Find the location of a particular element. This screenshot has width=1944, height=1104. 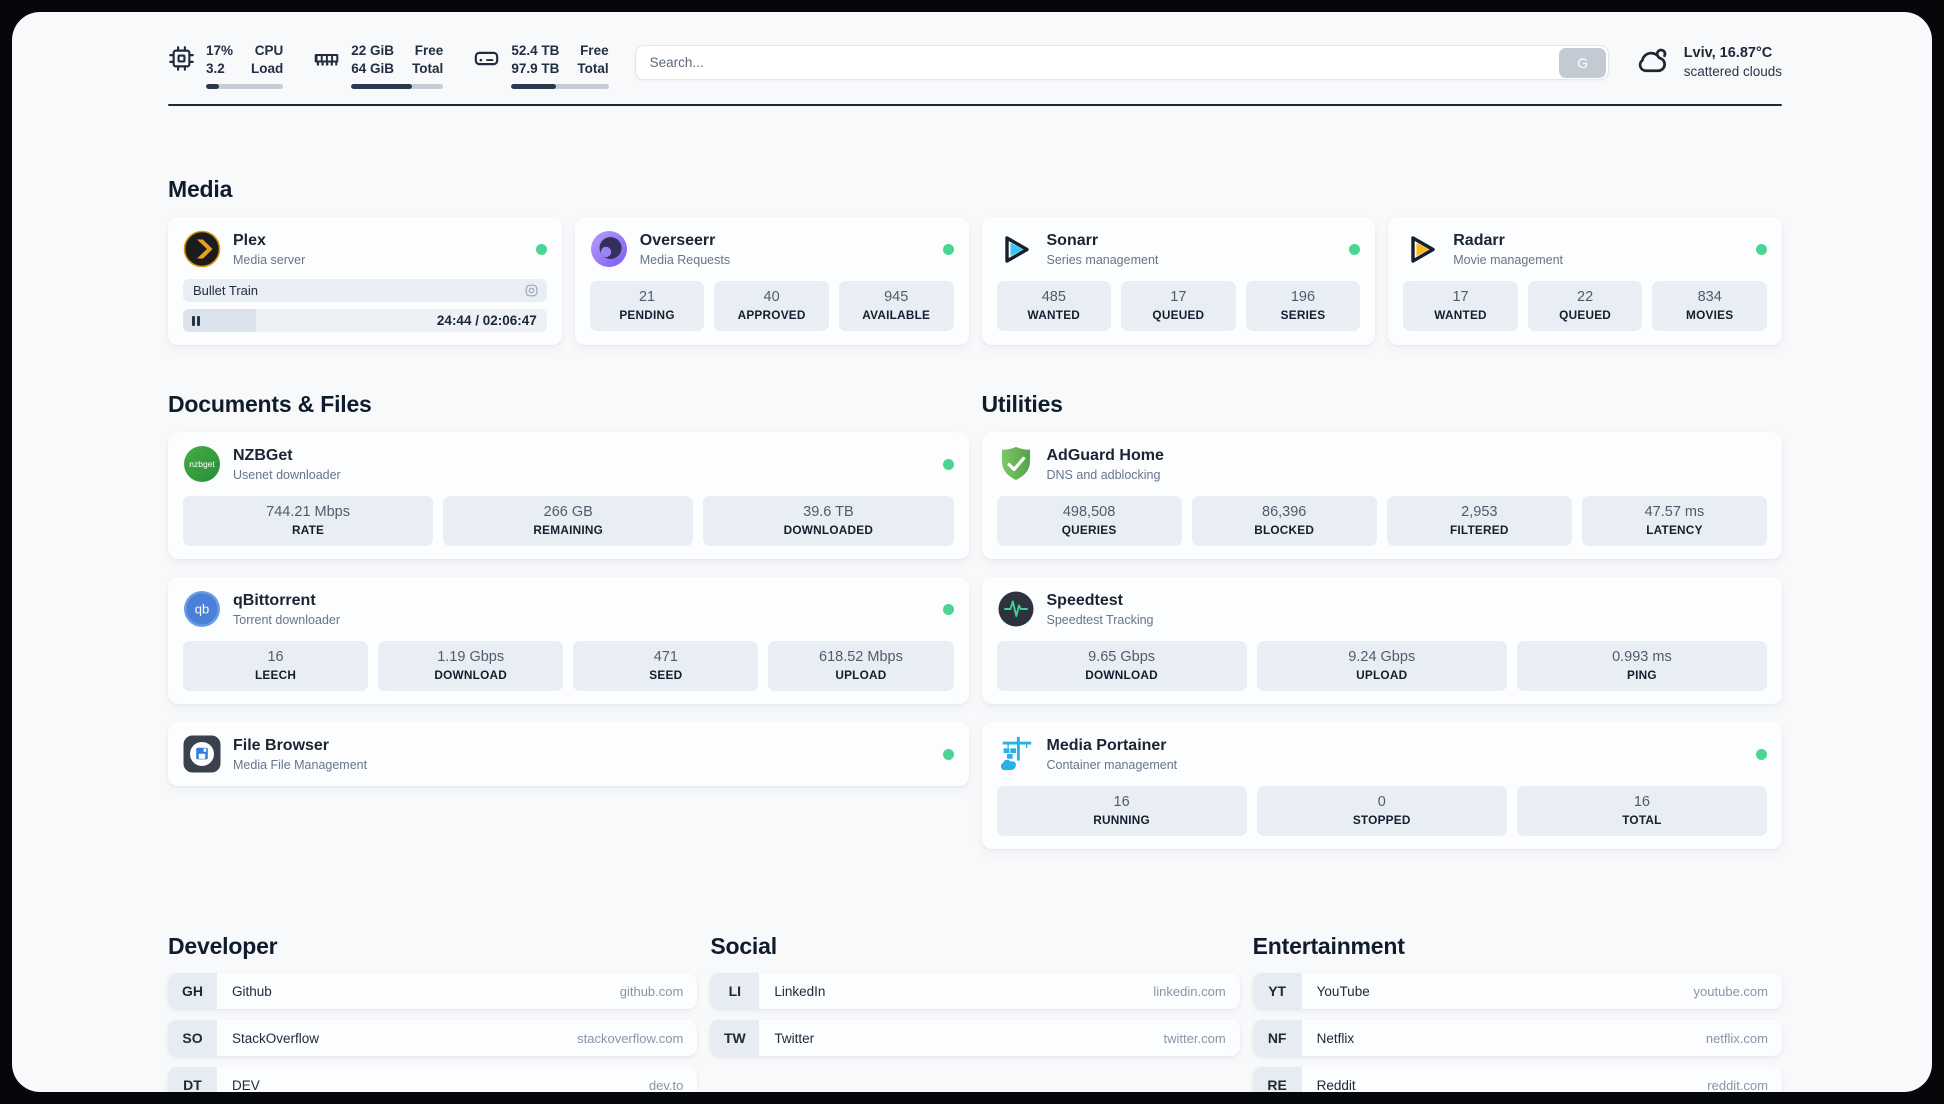

radarr-title: Radarr is located at coordinates (1479, 240).